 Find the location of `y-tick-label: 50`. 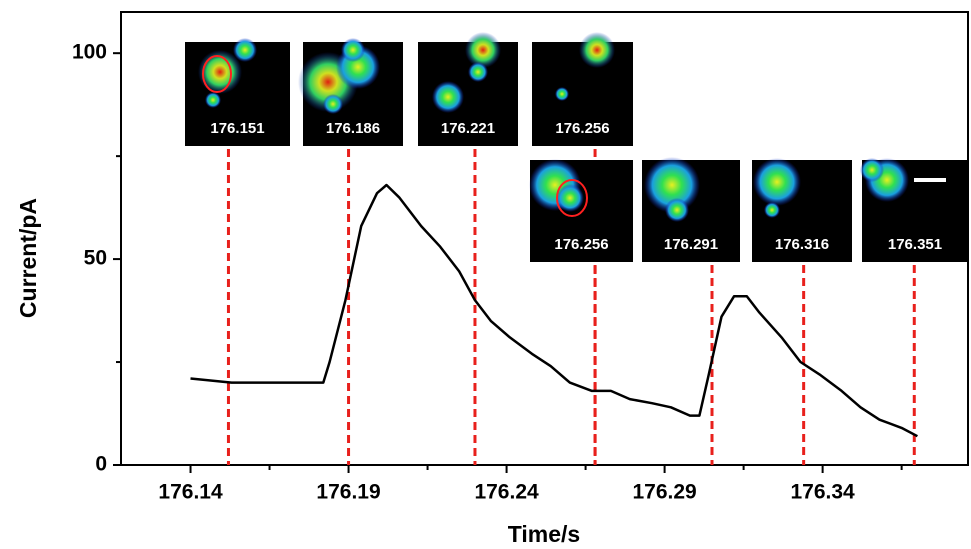

y-tick-label: 50 is located at coordinates (95, 258).